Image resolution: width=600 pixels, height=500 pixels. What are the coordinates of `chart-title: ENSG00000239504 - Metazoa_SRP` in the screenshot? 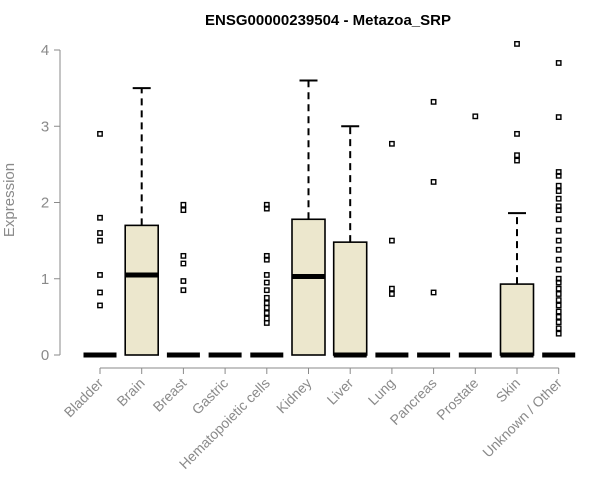 It's located at (328, 20).